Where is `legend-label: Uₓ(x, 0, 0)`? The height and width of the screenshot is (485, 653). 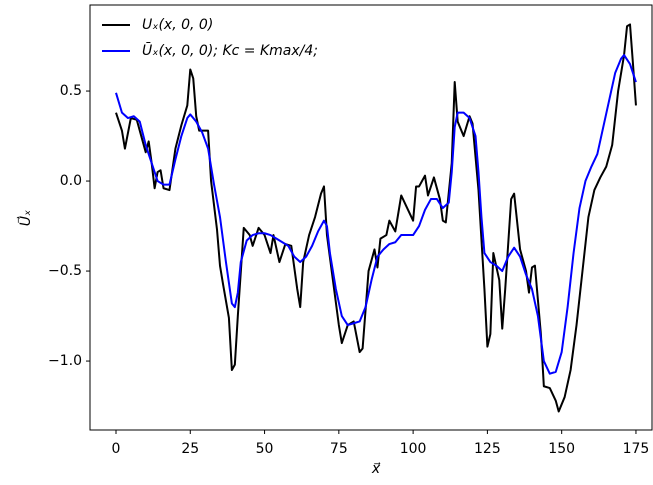
legend-label: Uₓ(x, 0, 0) is located at coordinates (177, 25).